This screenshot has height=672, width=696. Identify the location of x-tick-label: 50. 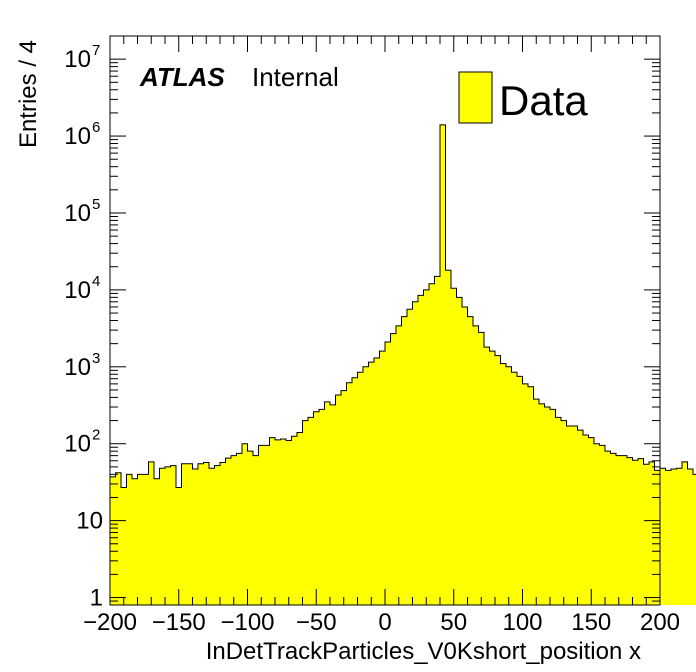
(453, 622).